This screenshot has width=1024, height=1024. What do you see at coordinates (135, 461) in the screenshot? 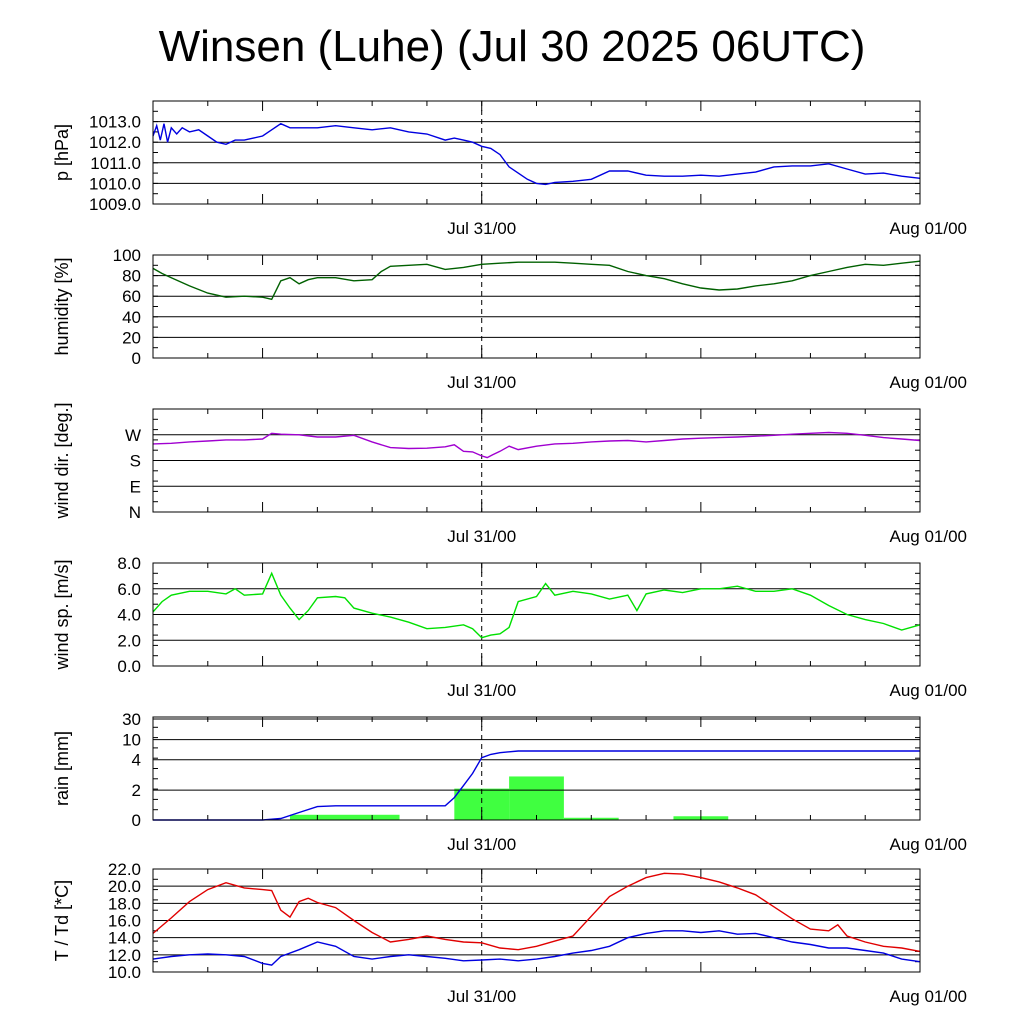
I see `y-tick-label: S` at bounding box center [135, 461].